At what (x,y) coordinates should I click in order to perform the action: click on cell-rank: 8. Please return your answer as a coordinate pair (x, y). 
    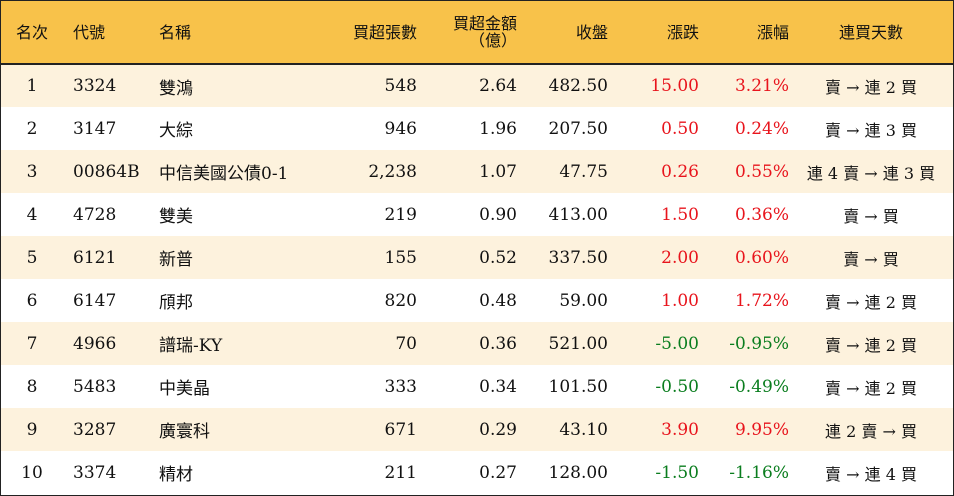
    Looking at the image, I should click on (32, 386).